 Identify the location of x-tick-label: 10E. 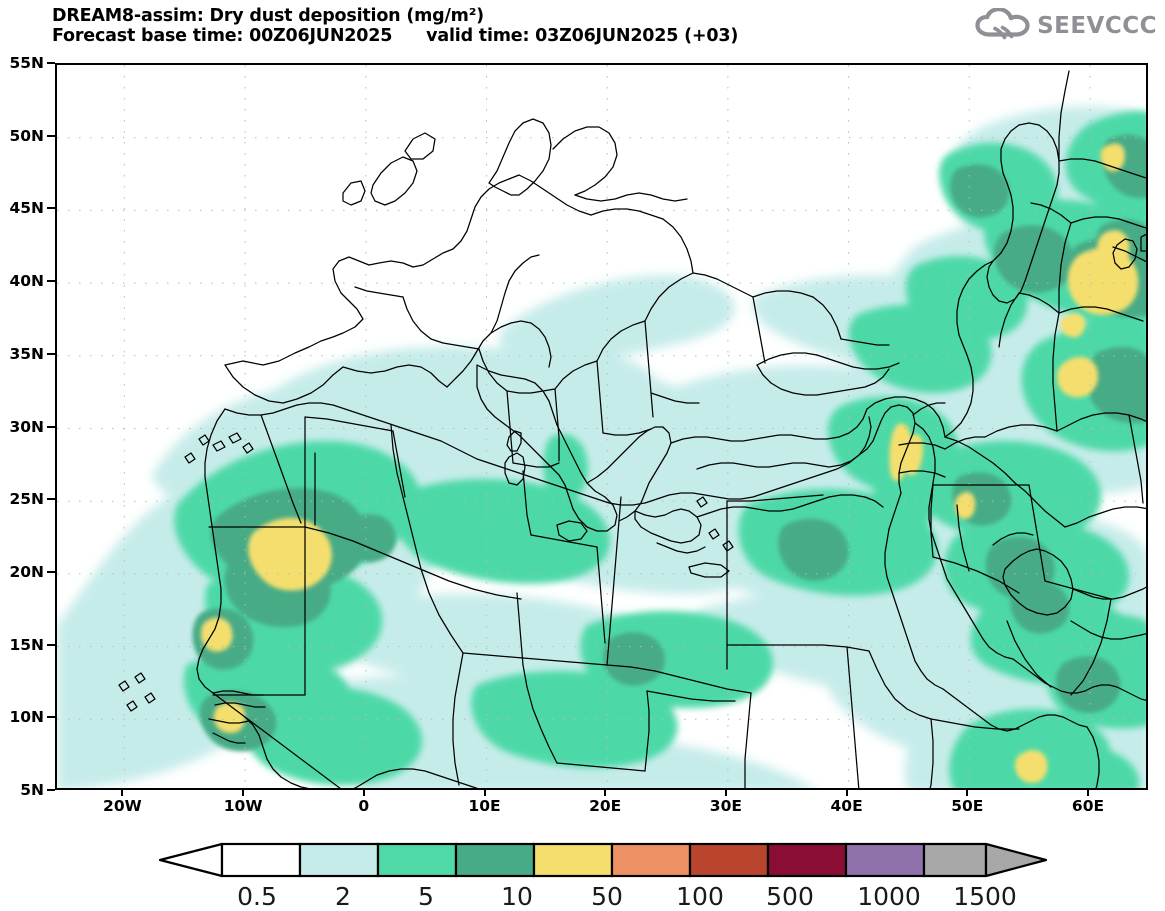
(484, 806).